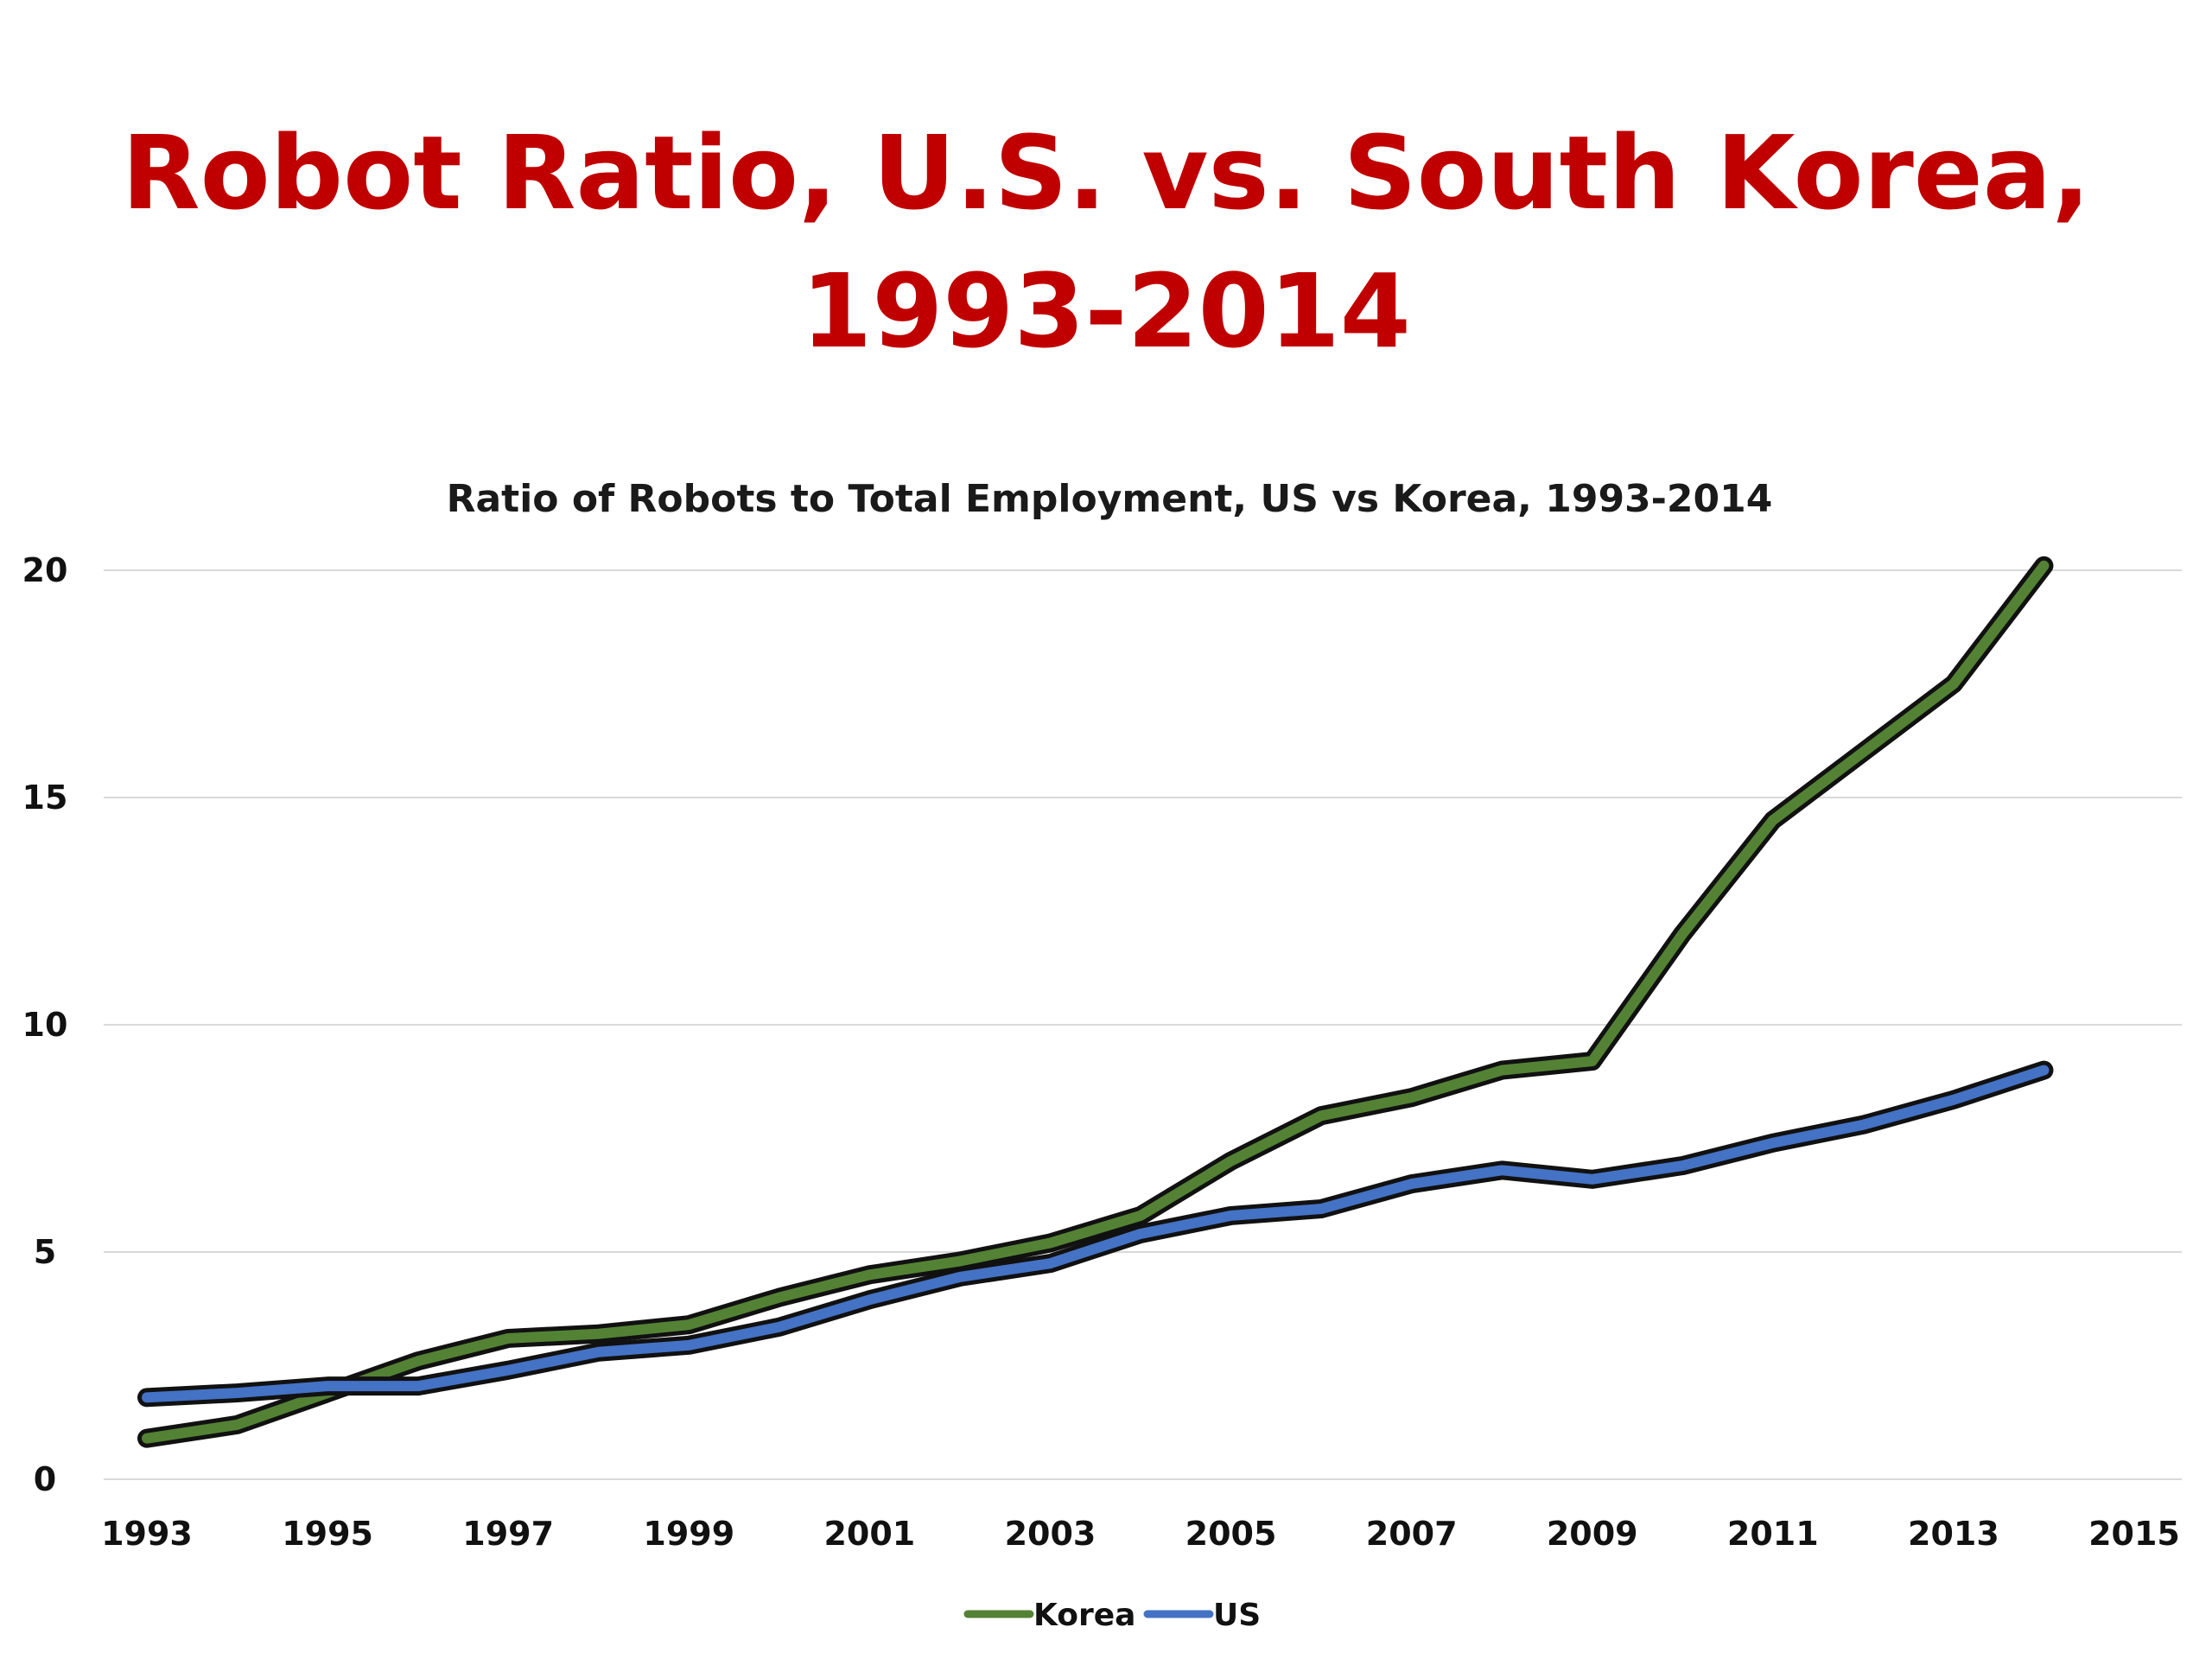  What do you see at coordinates (1106, 311) in the screenshot?
I see `slide-title-line-2: 1993-2014` at bounding box center [1106, 311].